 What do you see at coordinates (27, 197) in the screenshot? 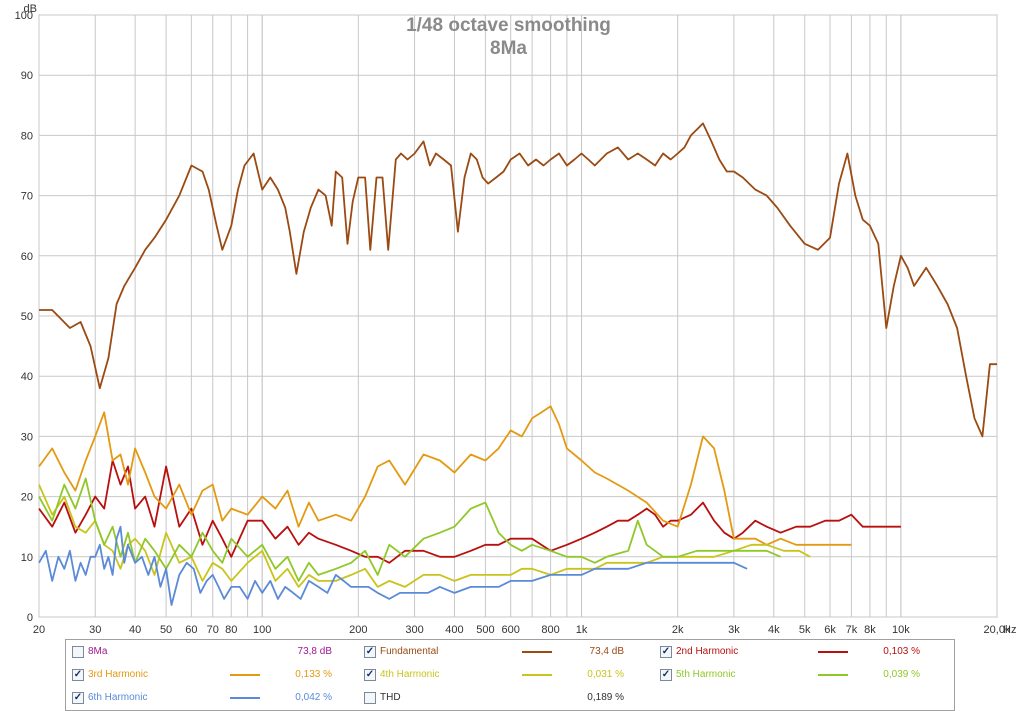
I see `y-tick-label: 70` at bounding box center [27, 197].